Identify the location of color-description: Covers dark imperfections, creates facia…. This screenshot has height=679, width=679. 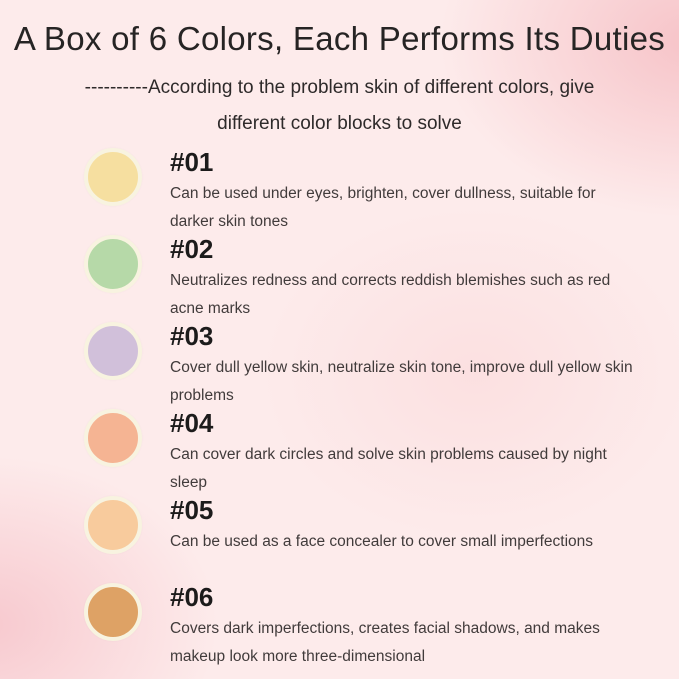
(385, 642).